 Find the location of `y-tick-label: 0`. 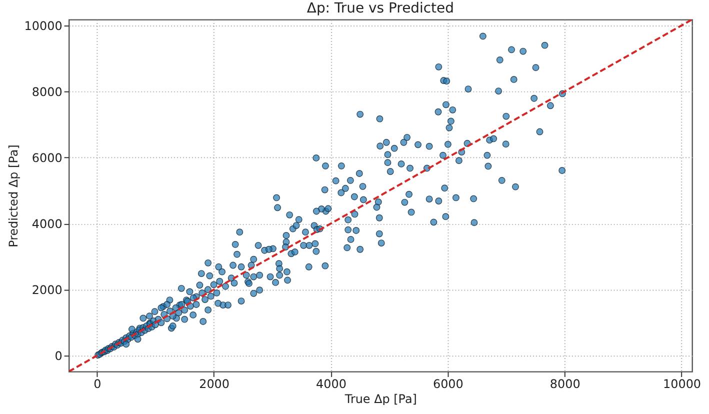

y-tick-label: 0 is located at coordinates (58, 356).